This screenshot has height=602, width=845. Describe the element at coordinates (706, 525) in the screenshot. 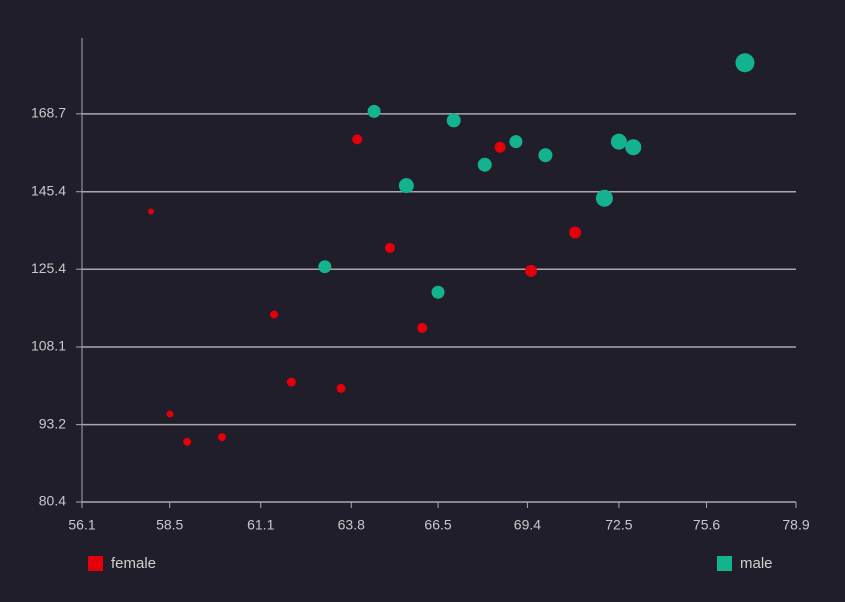

I see `x-tick-label: 75.6` at that location.